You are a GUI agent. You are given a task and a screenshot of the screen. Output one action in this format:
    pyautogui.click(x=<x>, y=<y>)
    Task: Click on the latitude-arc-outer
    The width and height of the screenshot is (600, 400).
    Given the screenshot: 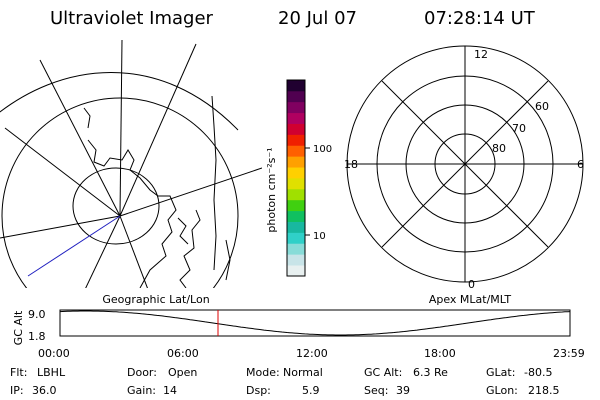 What is the action you would take?
    pyautogui.click(x=119, y=101)
    